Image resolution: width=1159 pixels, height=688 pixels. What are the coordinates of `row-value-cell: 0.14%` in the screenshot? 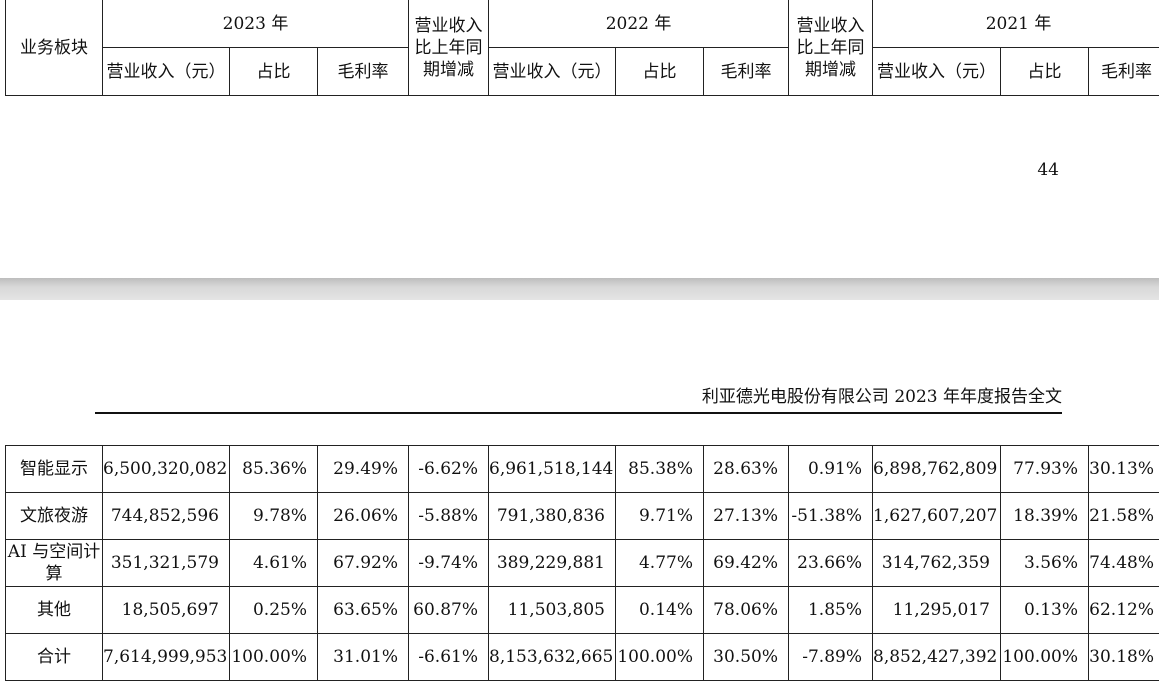 It's located at (659, 610).